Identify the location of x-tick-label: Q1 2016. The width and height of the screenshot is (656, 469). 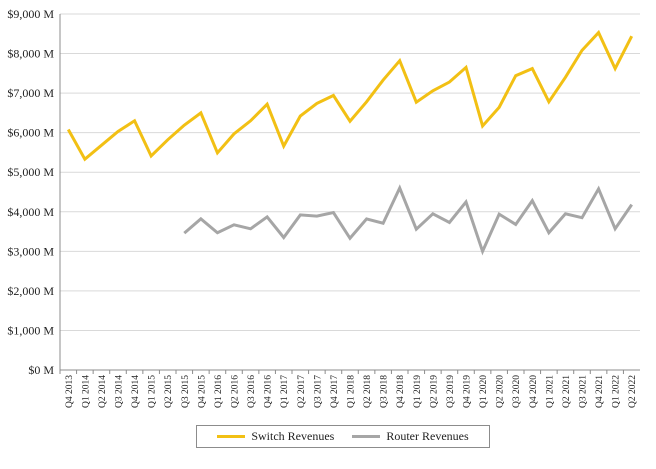
(219, 391).